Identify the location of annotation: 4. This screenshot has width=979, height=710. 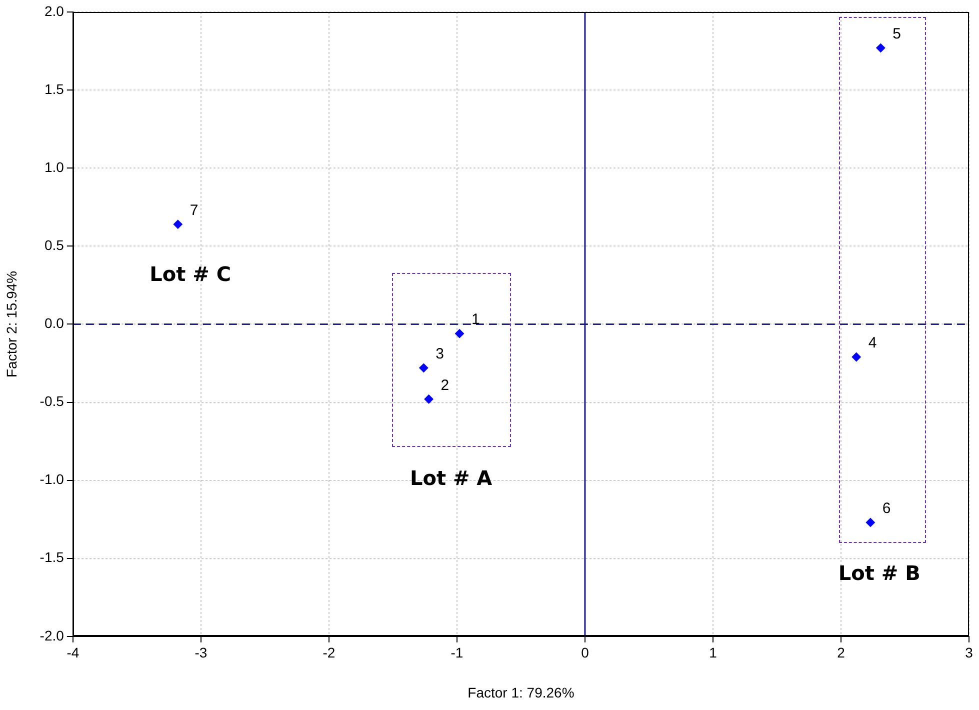
(872, 343).